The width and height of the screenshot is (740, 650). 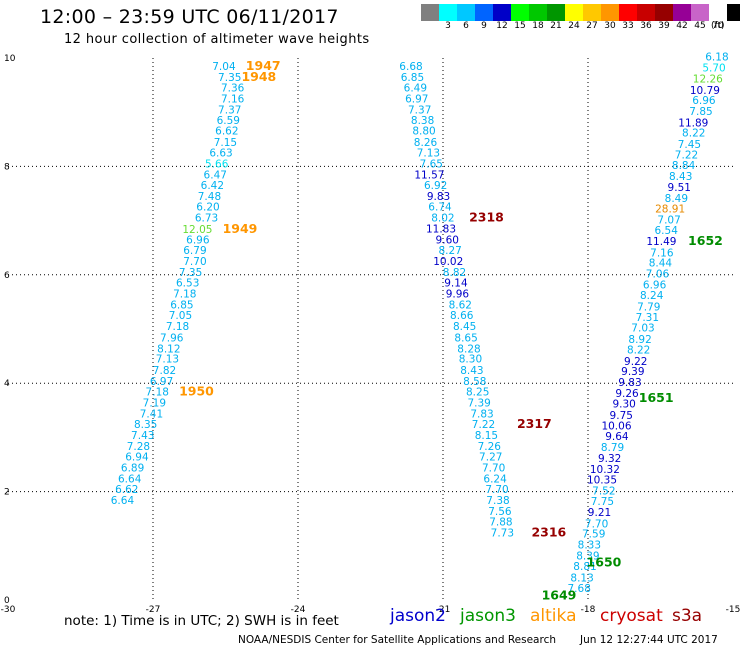 What do you see at coordinates (490, 447) in the screenshot?
I see `wave-height-label: 7.26` at bounding box center [490, 447].